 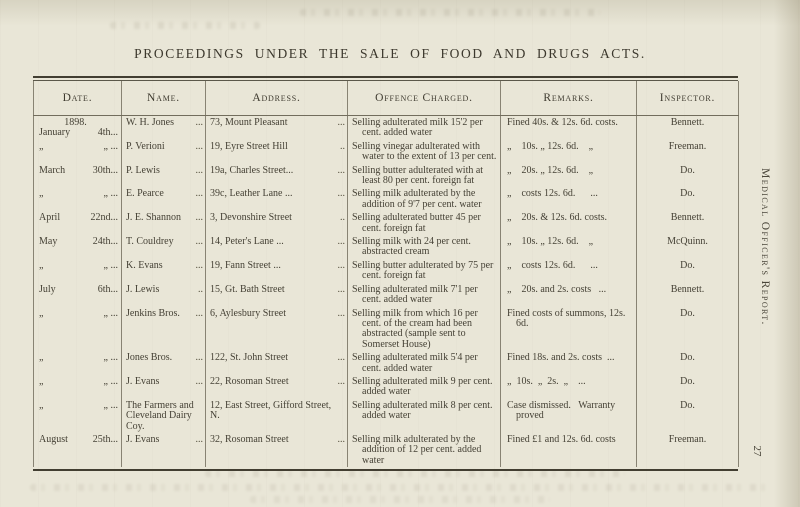 What do you see at coordinates (567, 318) in the screenshot?
I see `remarks-text: Fined costs of summons, 12s. 6d.` at bounding box center [567, 318].